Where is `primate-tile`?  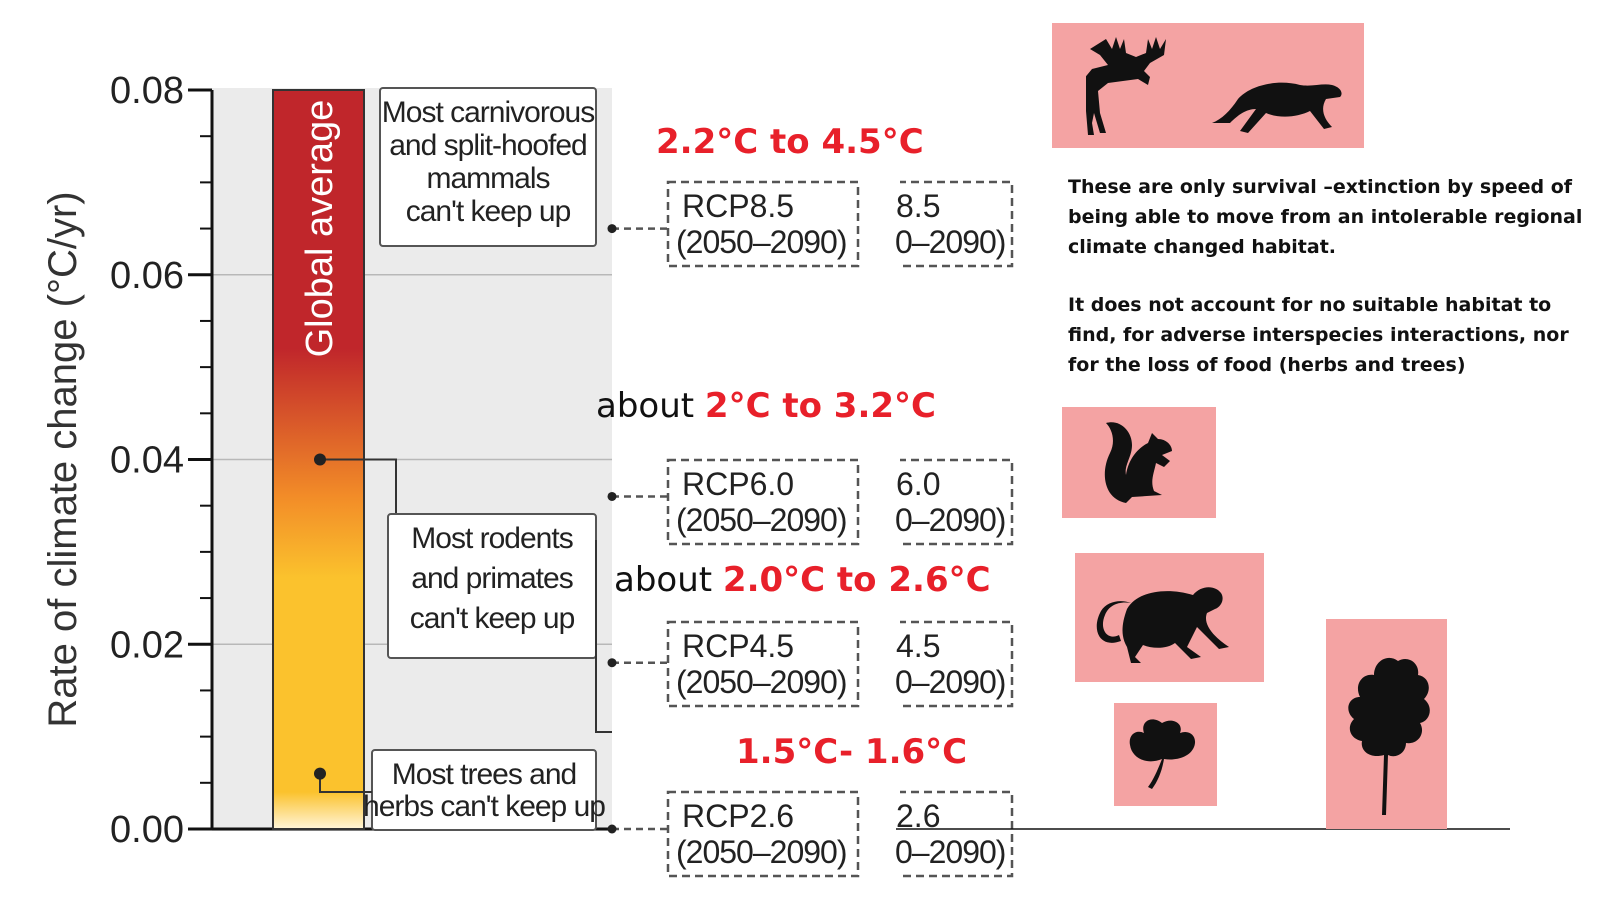 primate-tile is located at coordinates (1169, 617).